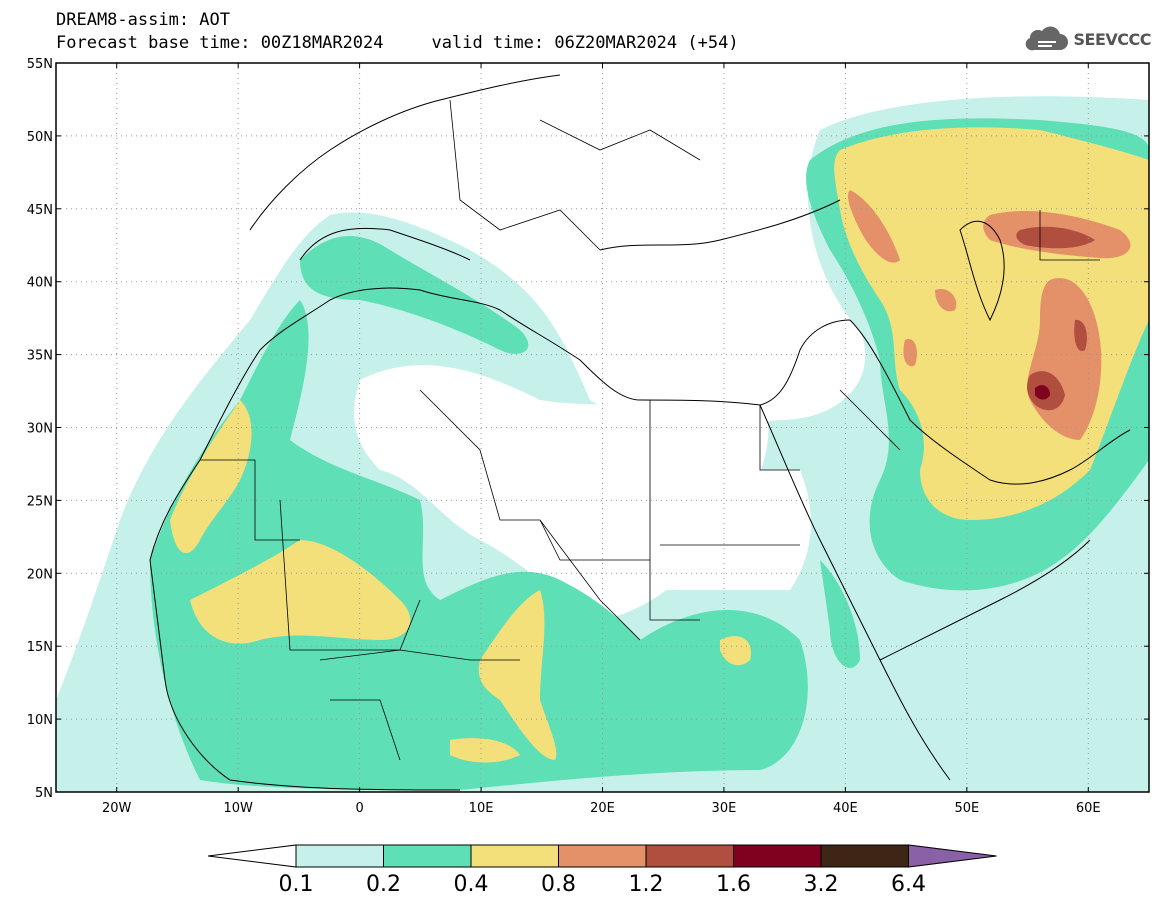 This screenshot has height=905, width=1165. Describe the element at coordinates (1112, 39) in the screenshot. I see `logo-text: SEEVCCC` at that location.